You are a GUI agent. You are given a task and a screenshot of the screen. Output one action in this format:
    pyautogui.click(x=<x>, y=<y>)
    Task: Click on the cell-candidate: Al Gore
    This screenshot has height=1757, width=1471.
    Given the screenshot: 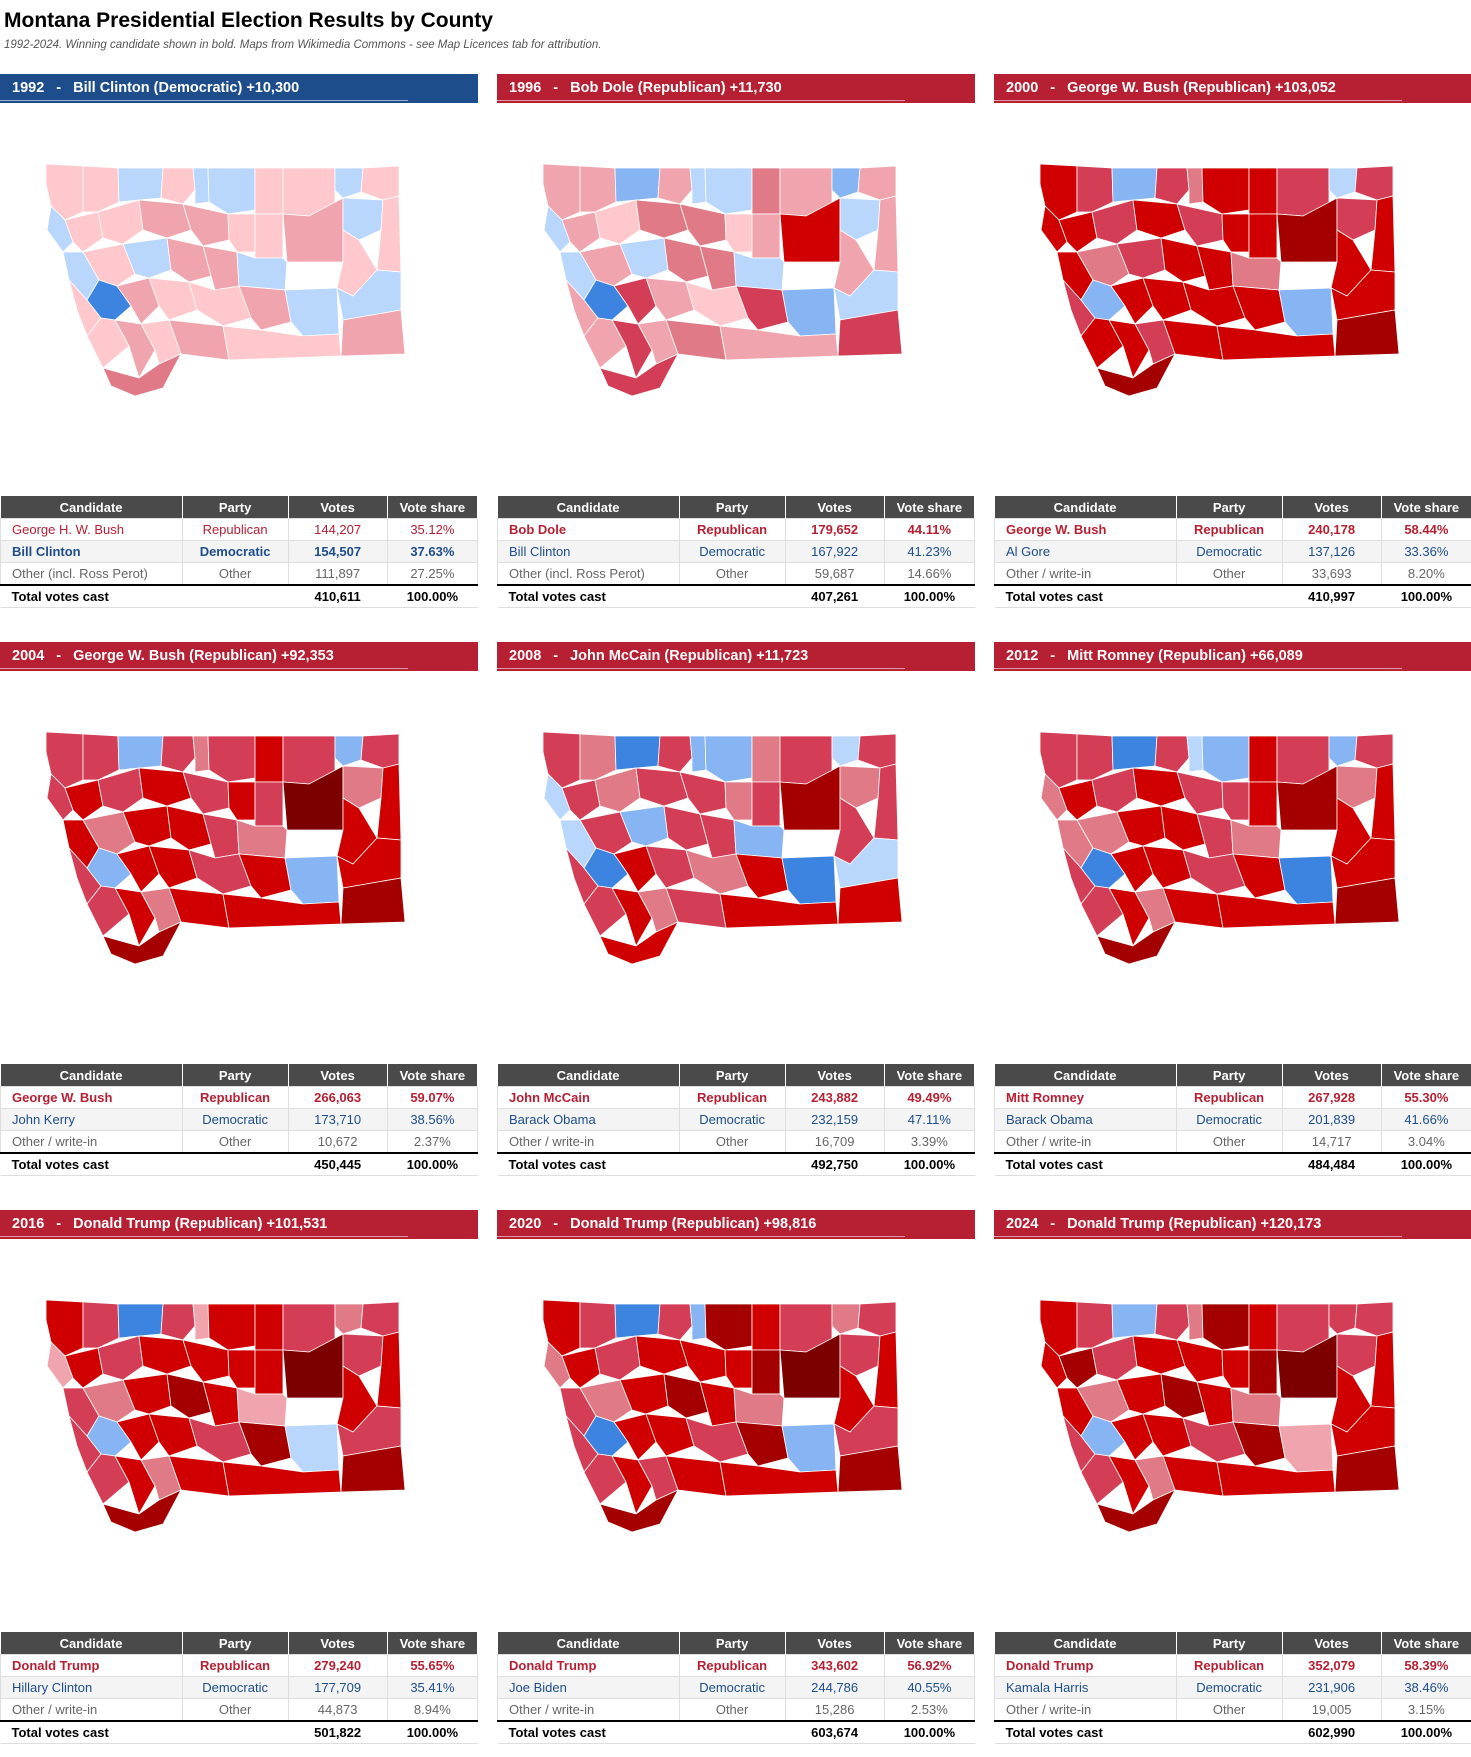 What is the action you would take?
    pyautogui.click(x=1086, y=552)
    